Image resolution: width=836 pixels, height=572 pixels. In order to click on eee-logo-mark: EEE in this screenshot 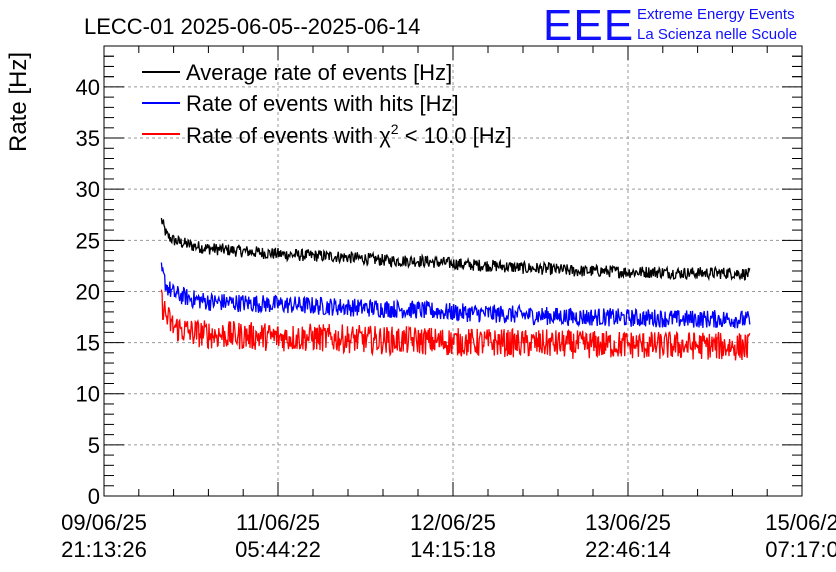, I will do `click(588, 25)`.